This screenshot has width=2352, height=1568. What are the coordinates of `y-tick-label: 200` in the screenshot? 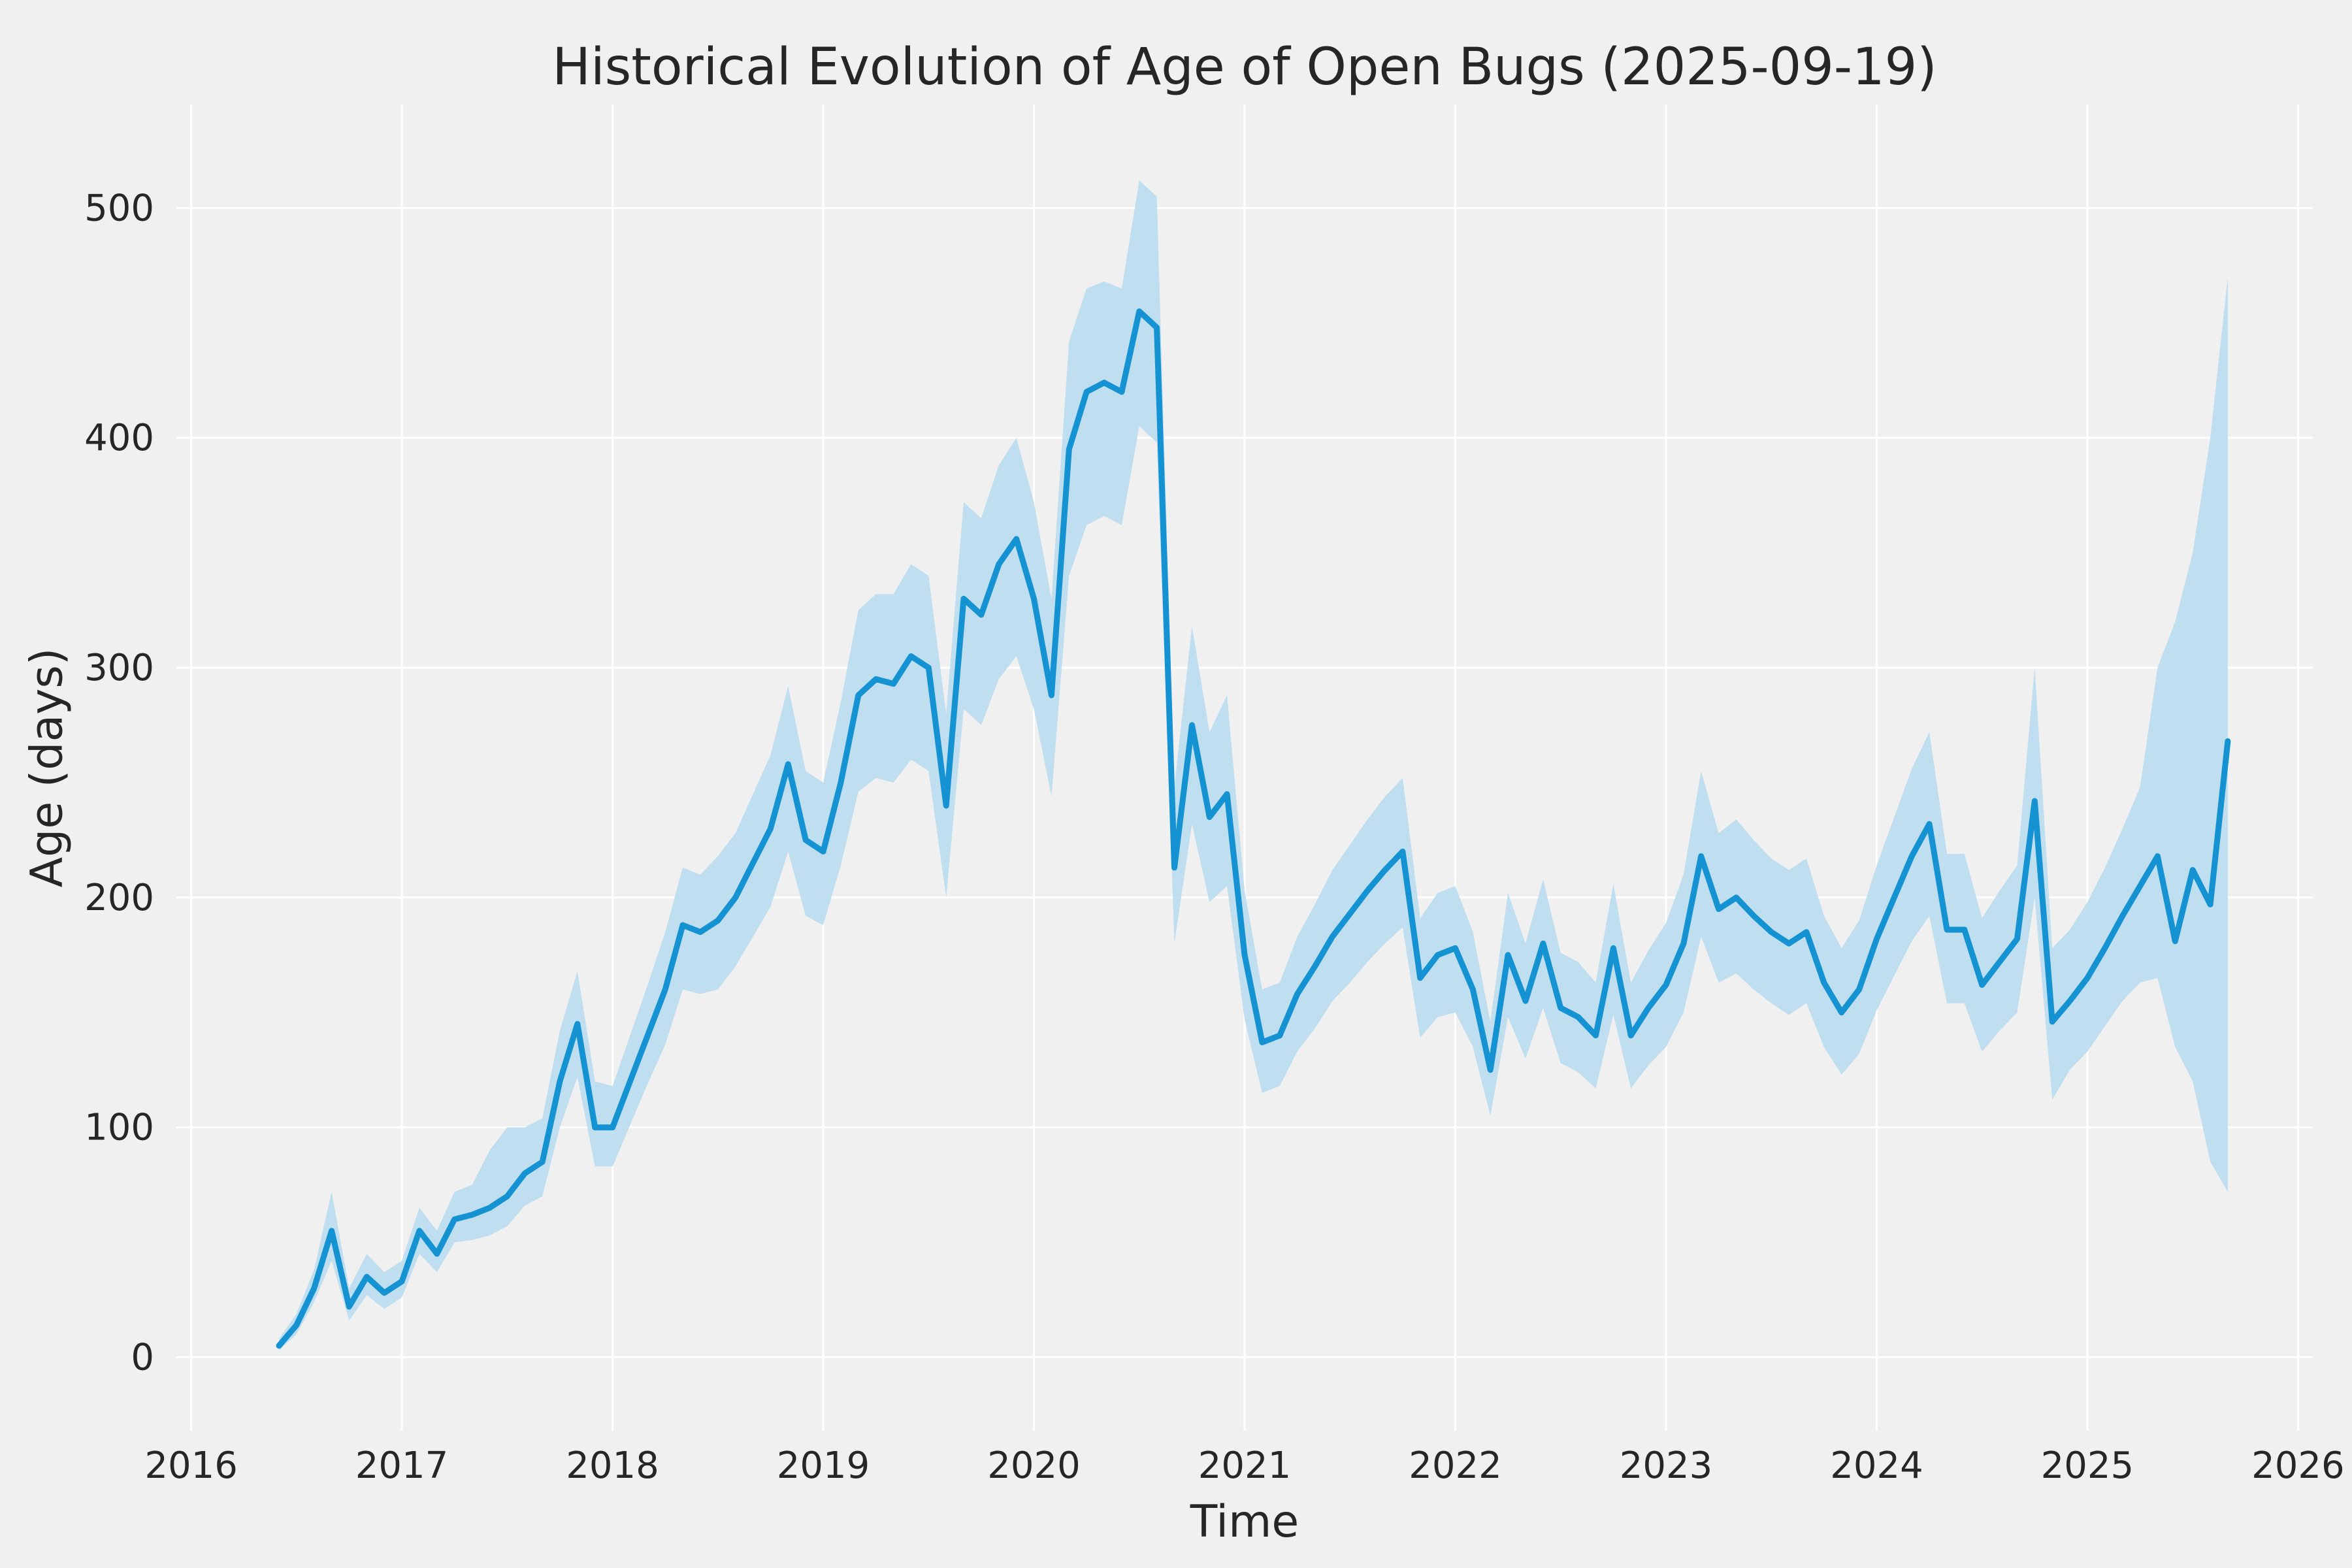 It's located at (119, 898).